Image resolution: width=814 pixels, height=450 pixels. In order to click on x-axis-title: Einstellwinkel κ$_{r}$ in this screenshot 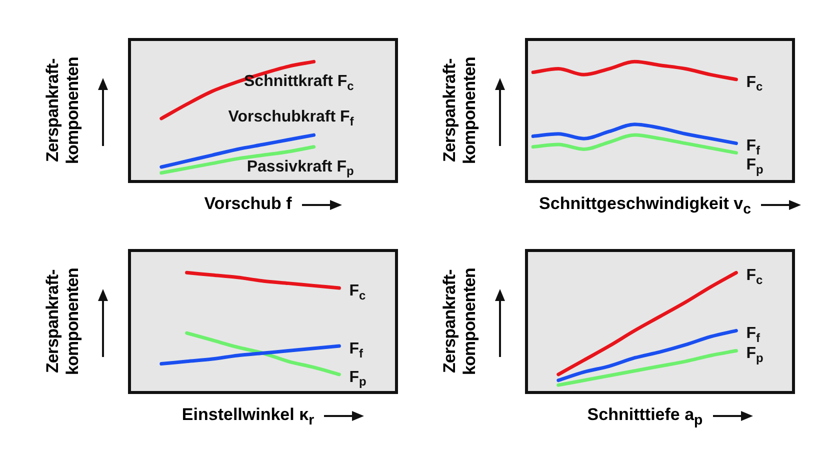, I will do `click(248, 416)`.